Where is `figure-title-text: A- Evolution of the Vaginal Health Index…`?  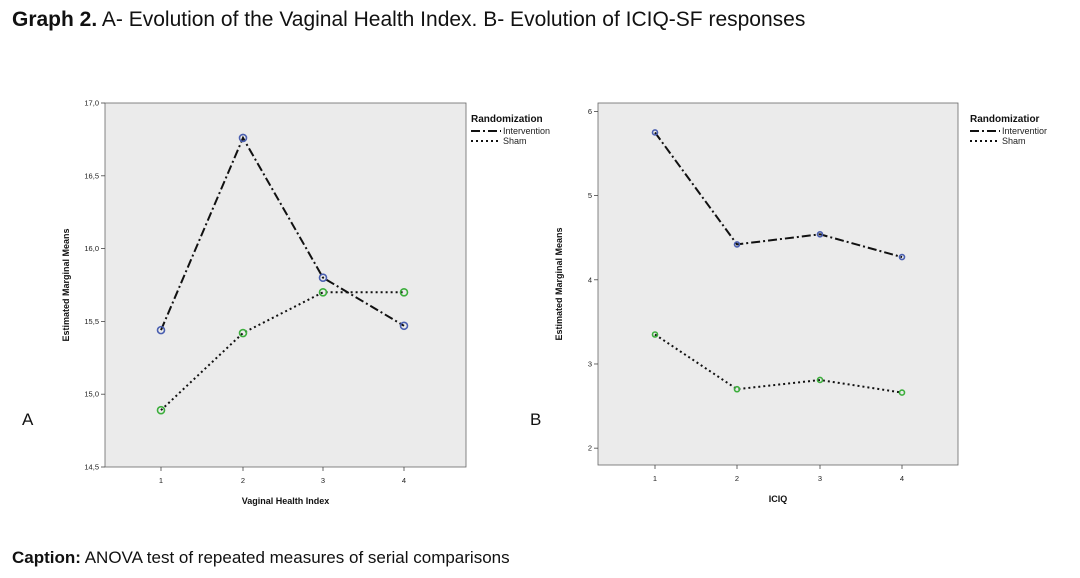
figure-title-text: A- Evolution of the Vaginal Health Index… is located at coordinates (451, 19).